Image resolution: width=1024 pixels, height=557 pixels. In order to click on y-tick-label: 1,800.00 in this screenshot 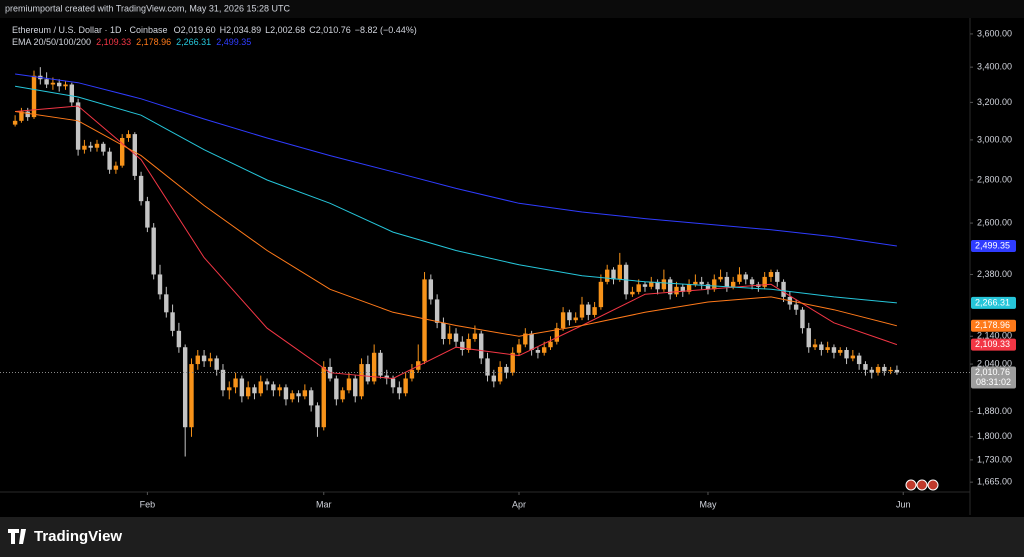, I will do `click(994, 436)`.